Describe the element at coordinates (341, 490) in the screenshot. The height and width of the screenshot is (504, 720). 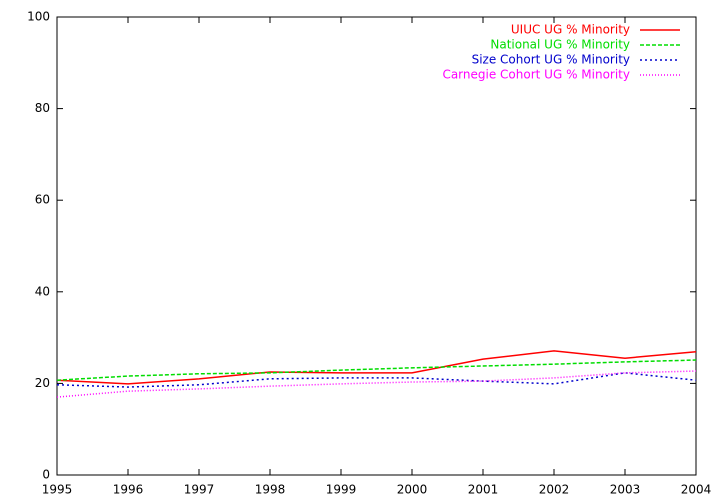
I see `x-tick-label: 1999` at that location.